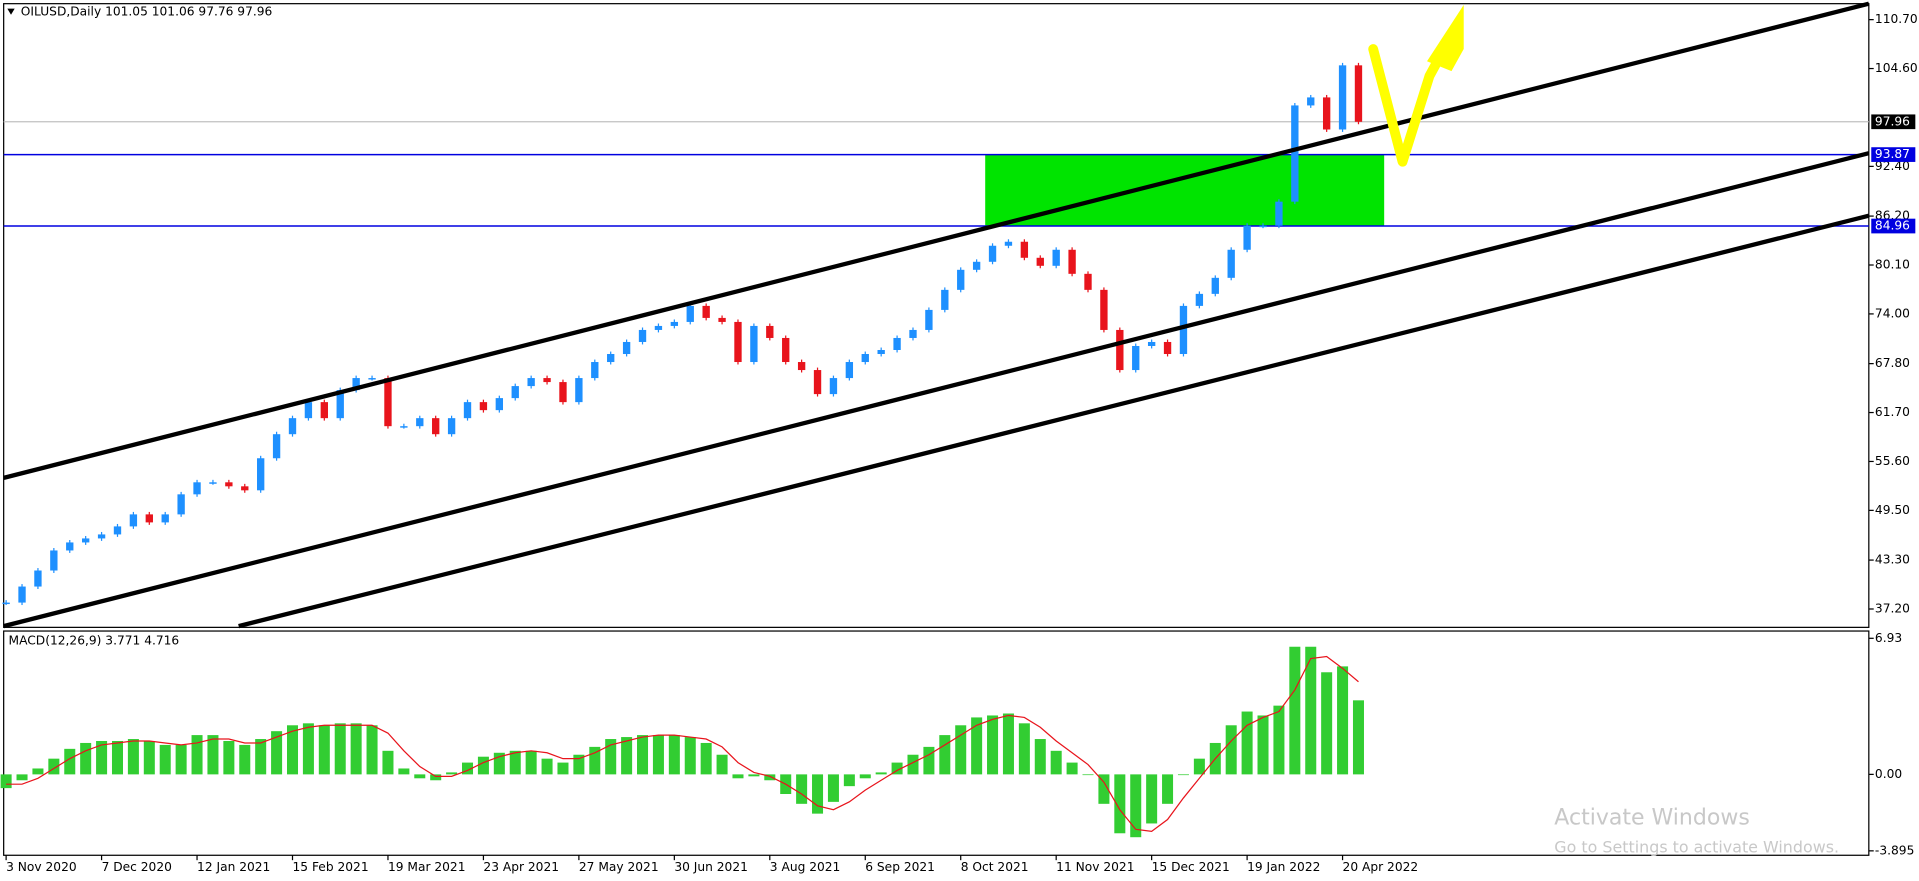  I want to click on x-tick-label: 8 Oct 2021, so click(995, 867).